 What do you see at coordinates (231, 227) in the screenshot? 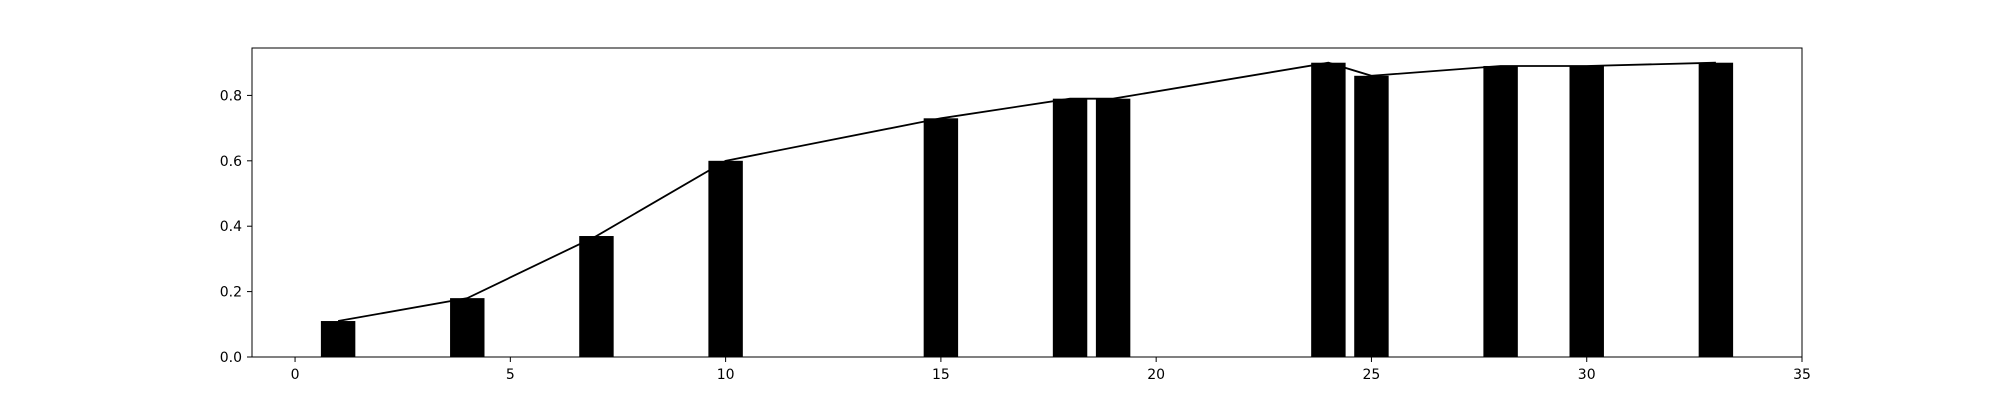
I see `y-tick-label: 0.4` at bounding box center [231, 227].